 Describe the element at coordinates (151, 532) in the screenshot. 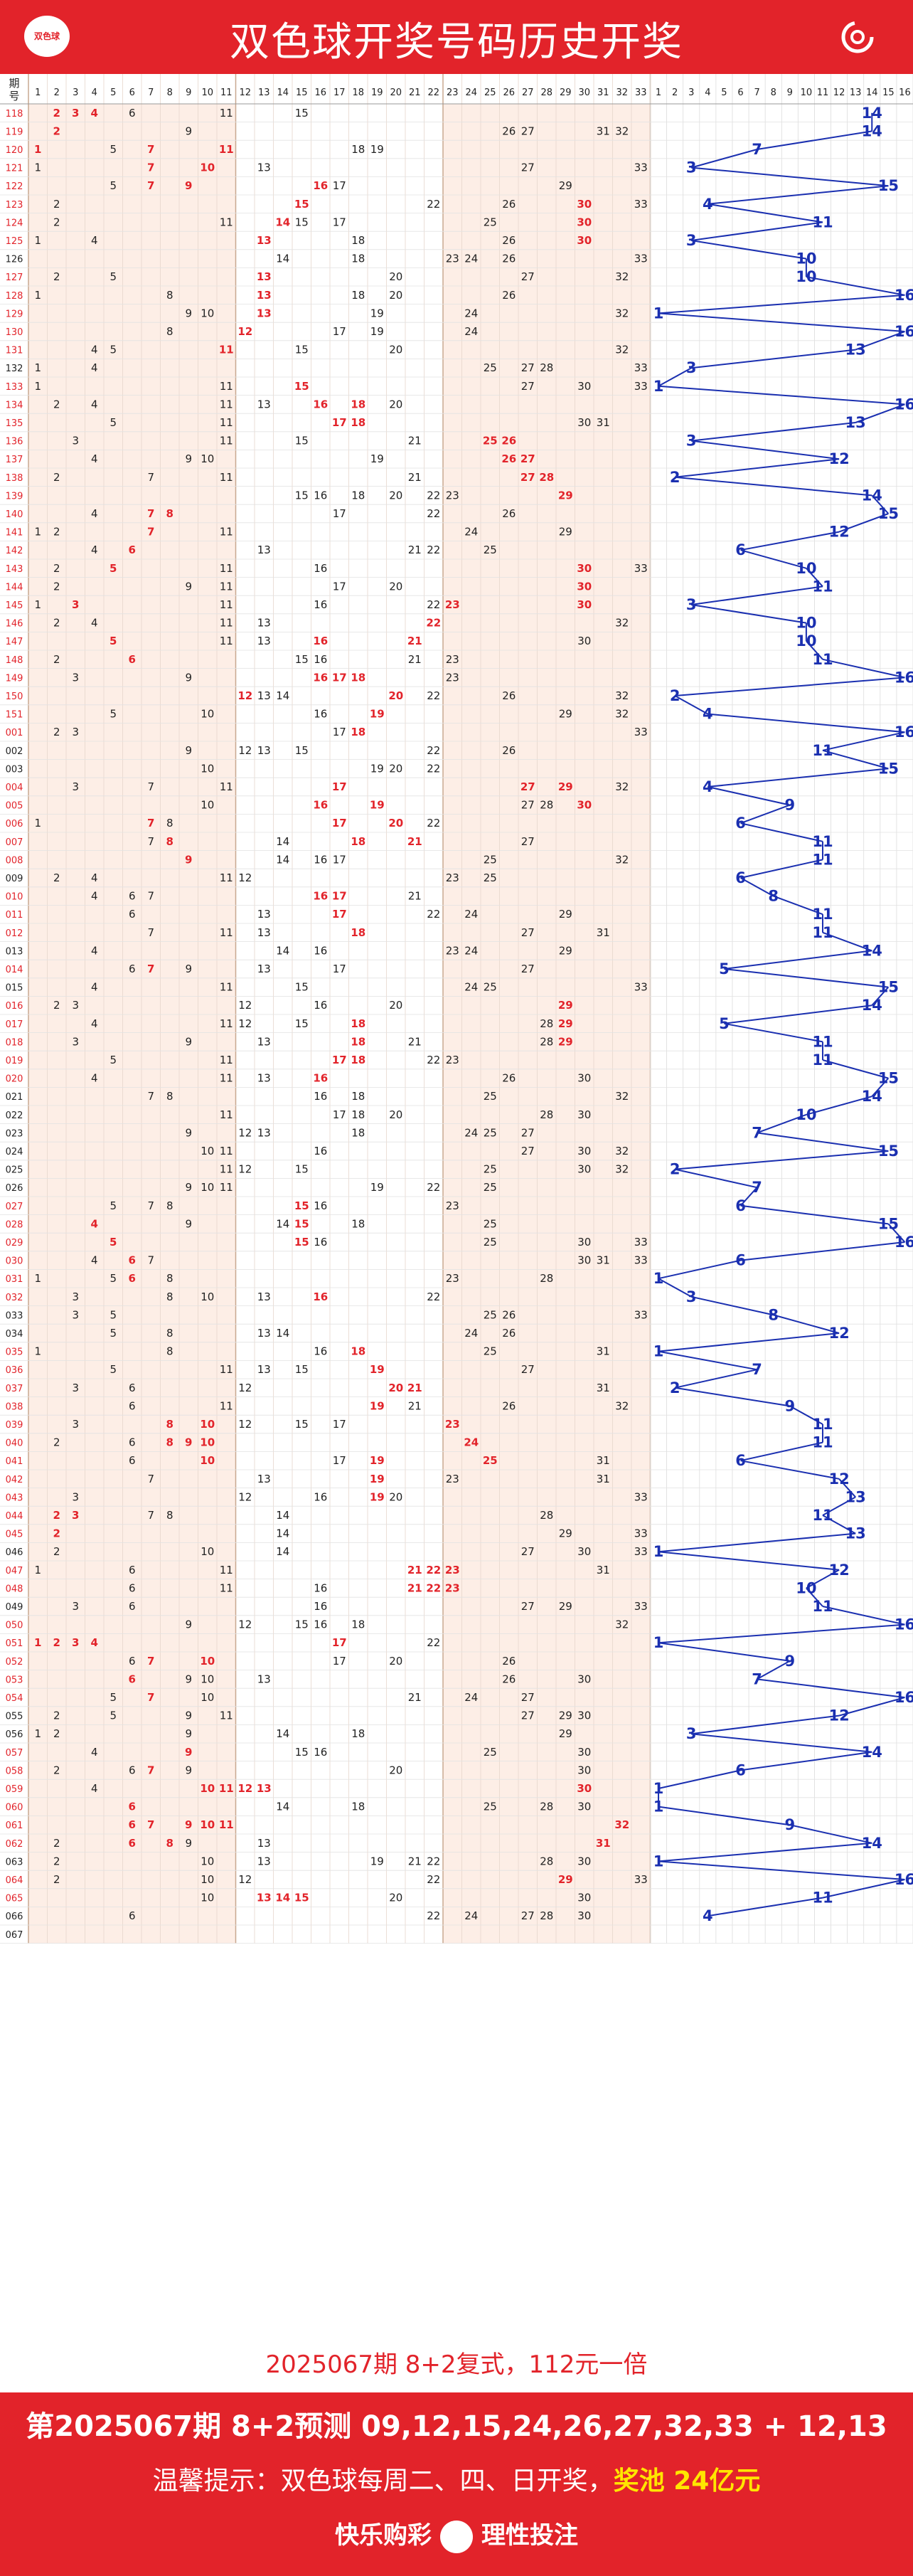

I see `red-ball-number: 7` at that location.